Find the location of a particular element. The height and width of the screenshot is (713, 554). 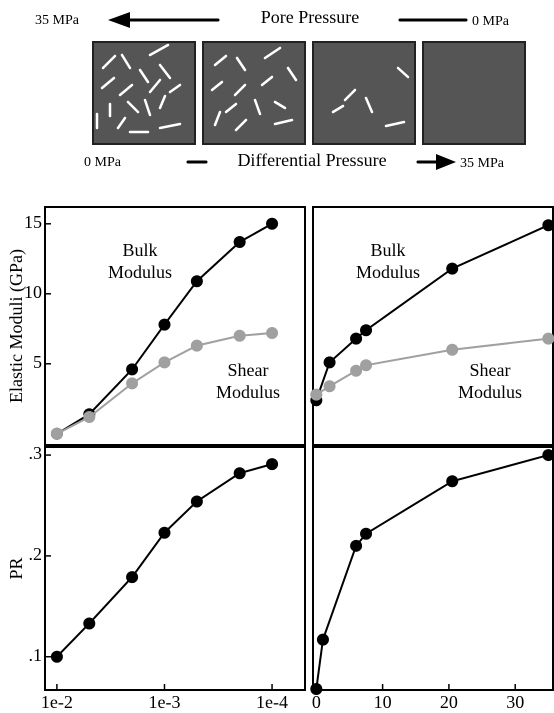

x-axis-label: Crack Porosity is located at coordinates (175, 712).